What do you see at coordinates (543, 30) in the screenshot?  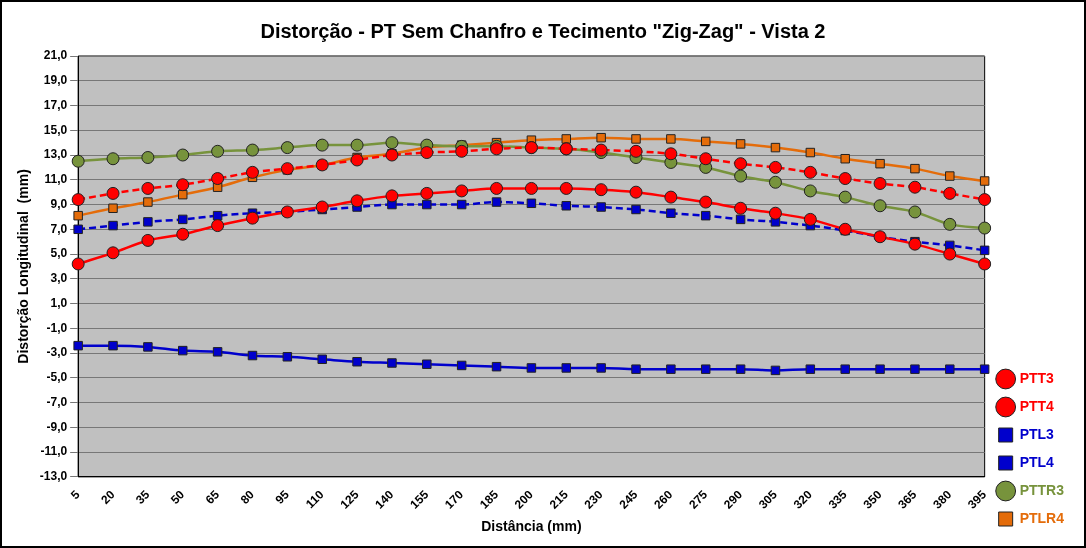 I see `chart-title: Distorção - PT Sem Chanfro e Tecimento "Zig-Zag" - Vista 2` at bounding box center [543, 30].